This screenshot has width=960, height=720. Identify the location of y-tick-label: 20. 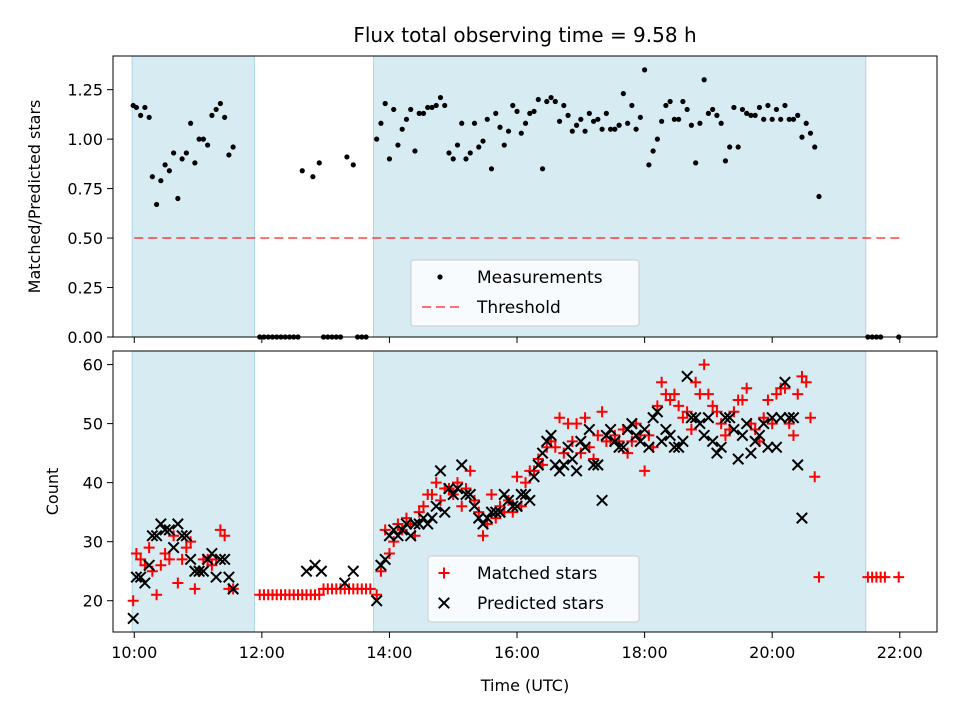
(93, 601).